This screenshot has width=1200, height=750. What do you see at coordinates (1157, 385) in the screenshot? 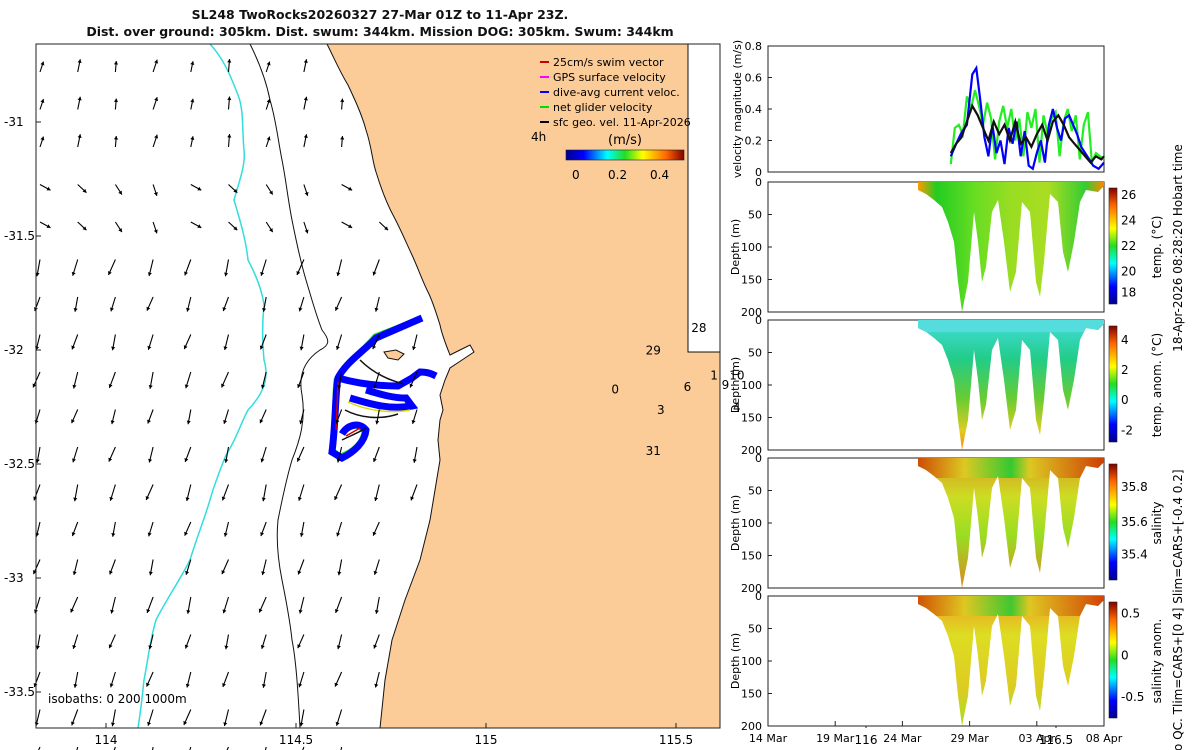
I see `colorbar-label-temp_anom: temp. anom. (°C)` at bounding box center [1157, 385].